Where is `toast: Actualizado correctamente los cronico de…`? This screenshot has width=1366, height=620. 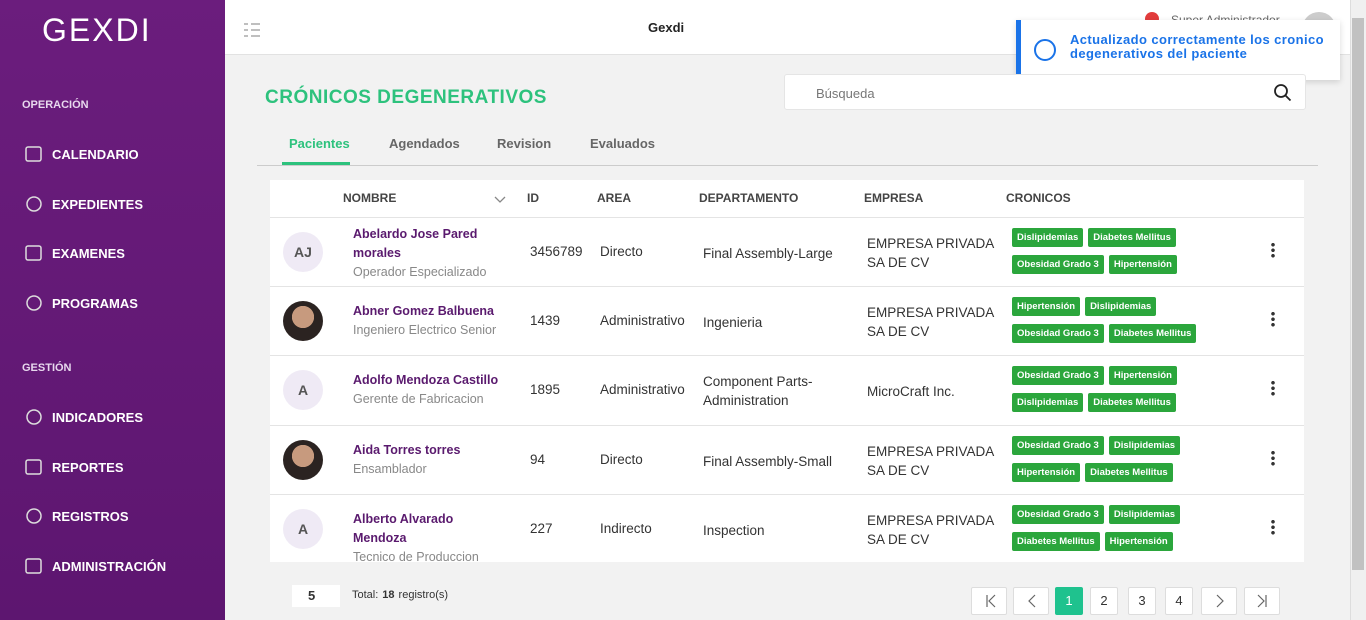 toast: Actualizado correctamente los cronico de… is located at coordinates (1178, 50).